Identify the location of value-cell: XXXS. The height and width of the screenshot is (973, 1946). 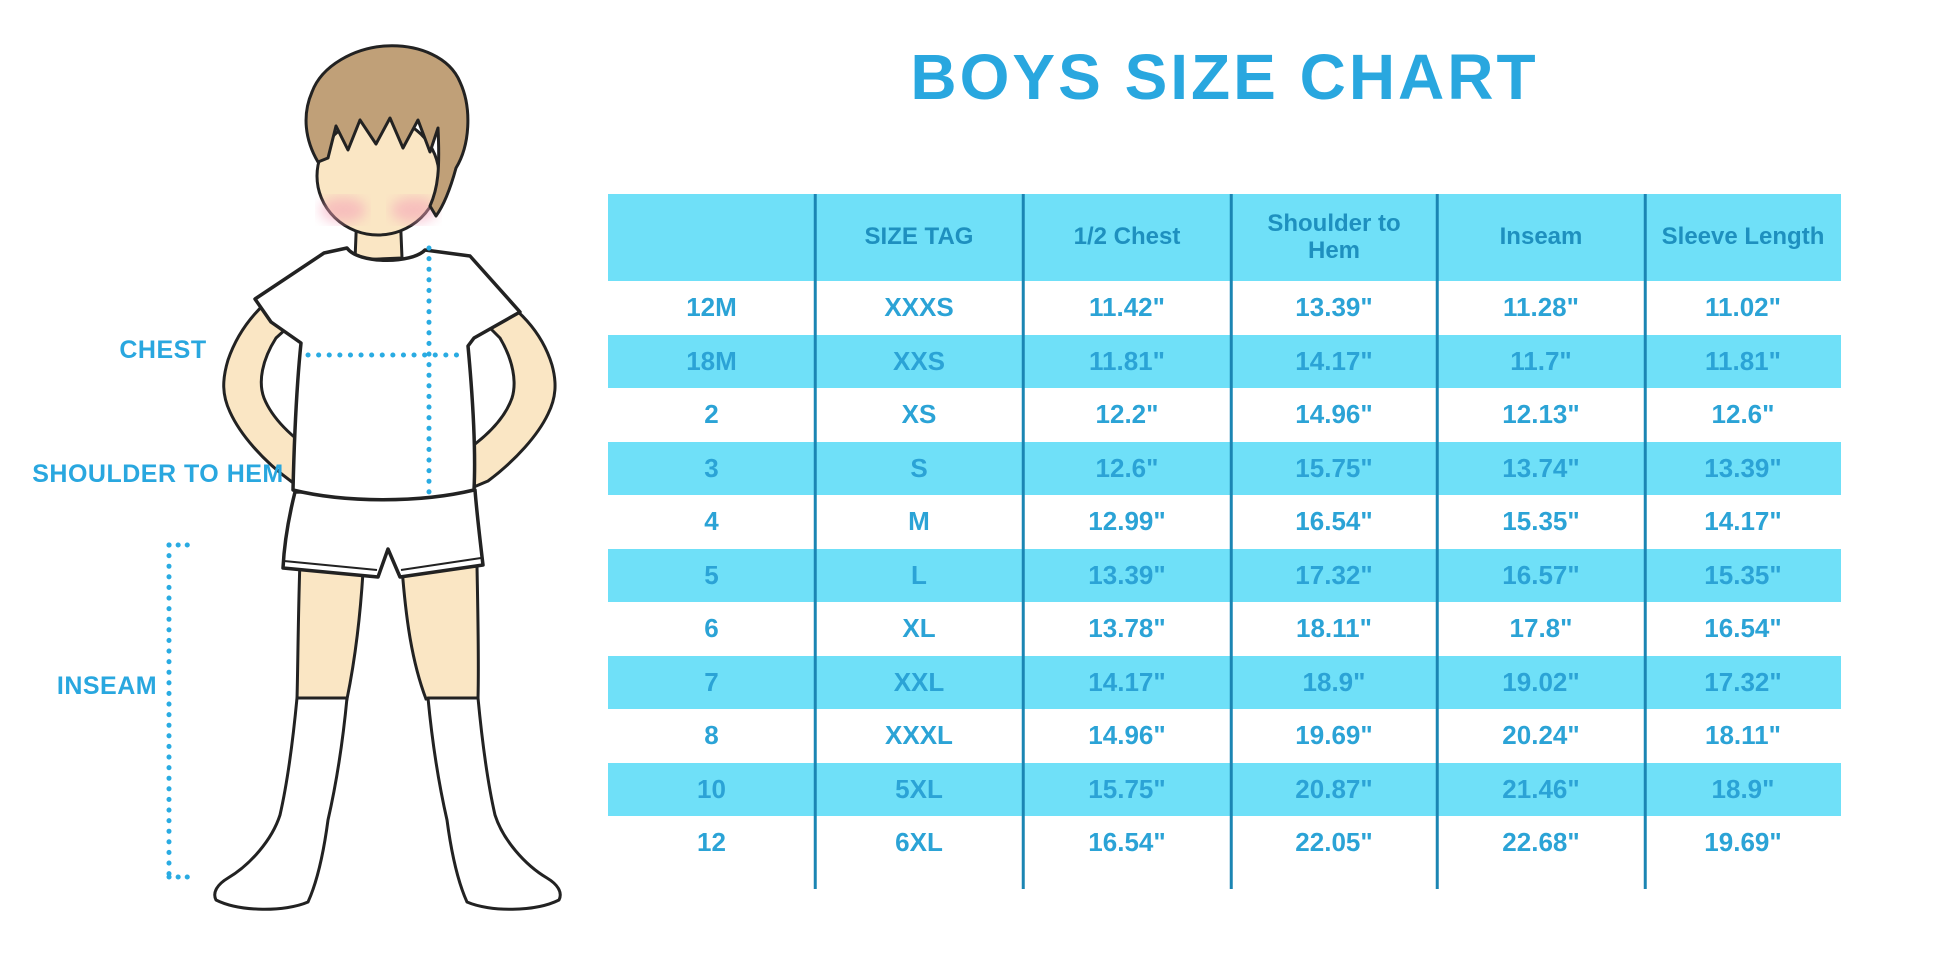
(919, 308).